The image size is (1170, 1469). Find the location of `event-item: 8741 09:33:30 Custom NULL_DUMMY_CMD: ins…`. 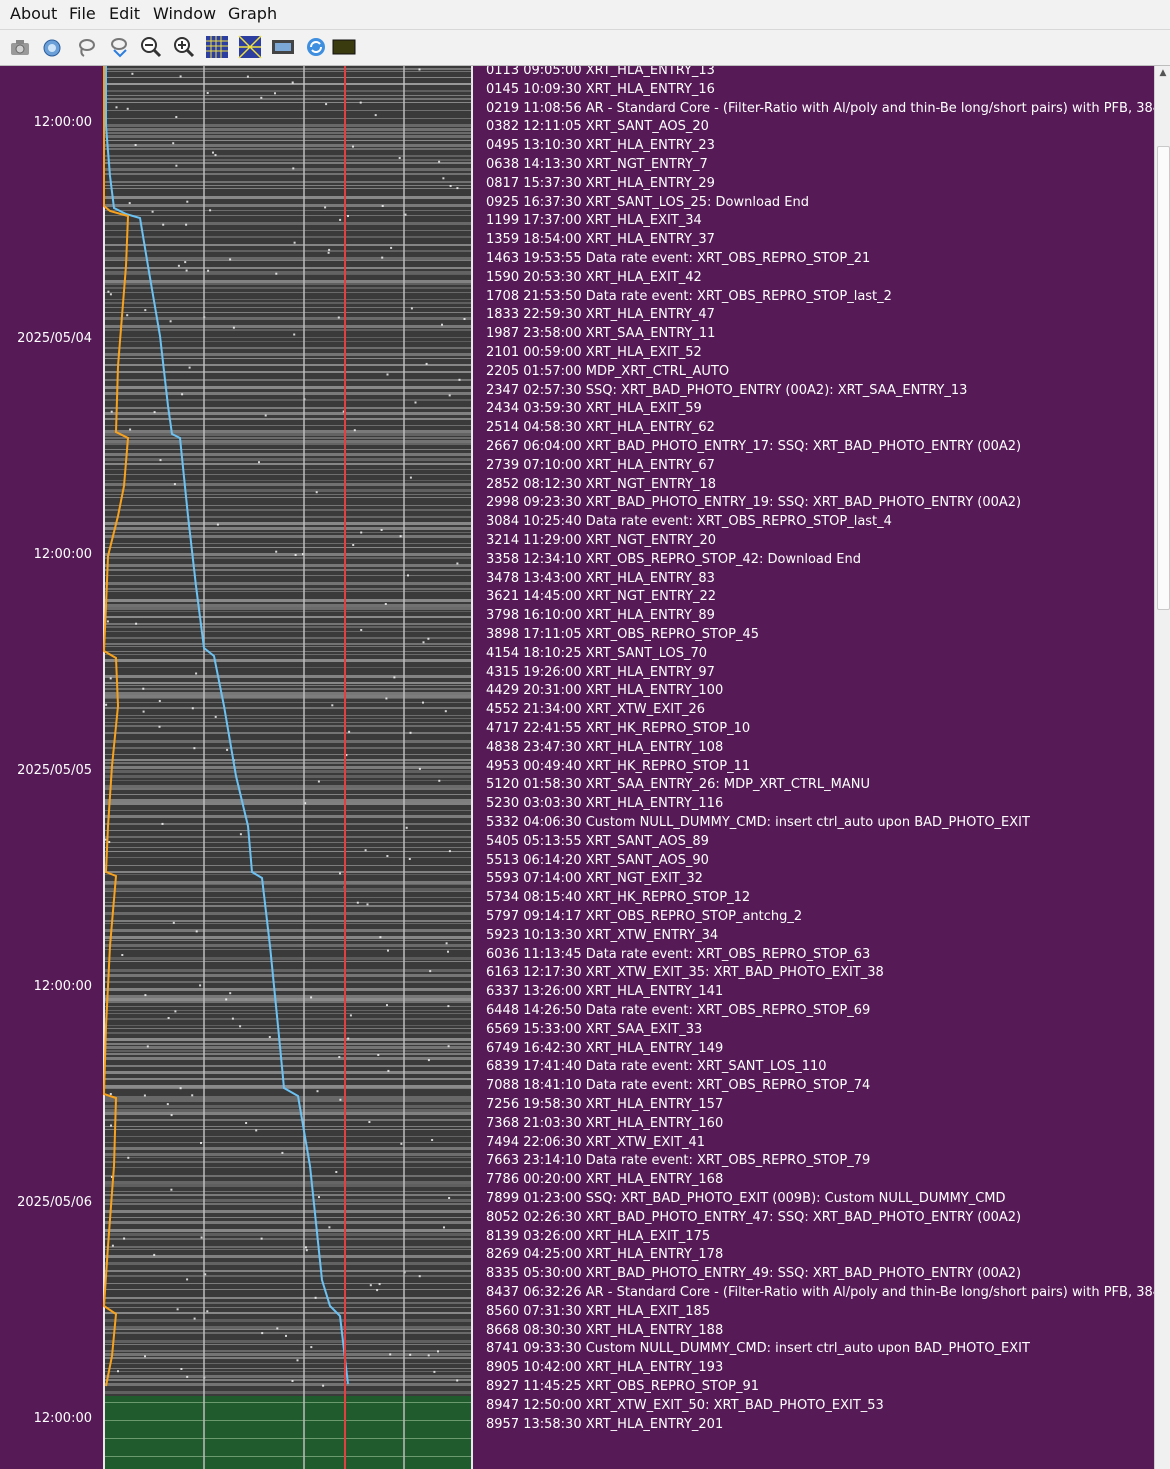

event-item: 8741 09:33:30 Custom NULL_DUMMY_CMD: ins… is located at coordinates (758, 1349).